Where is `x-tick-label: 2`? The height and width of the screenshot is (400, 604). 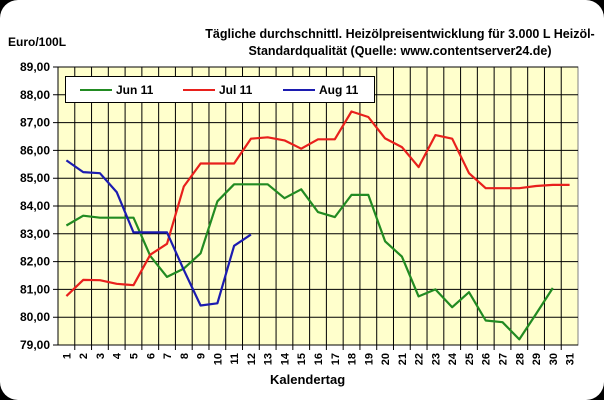
x-tick-label: 2 is located at coordinates (84, 356).